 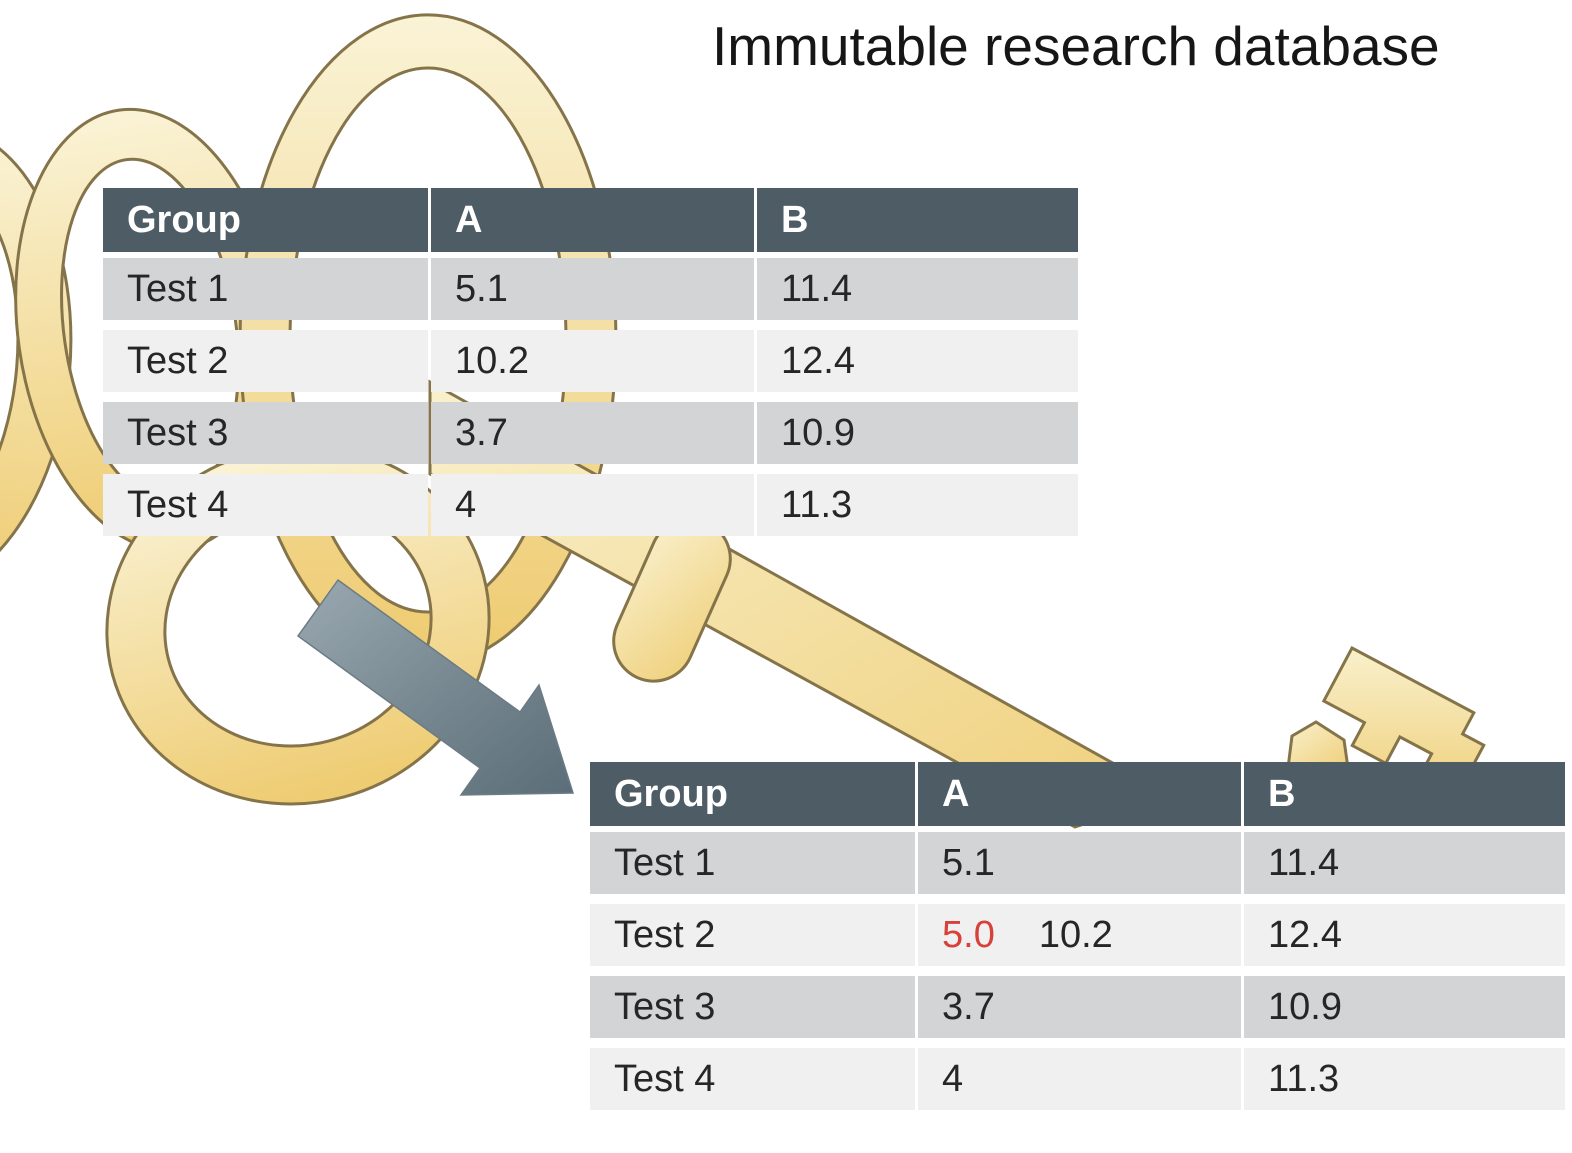 I want to click on change-arrow, so click(x=435, y=687).